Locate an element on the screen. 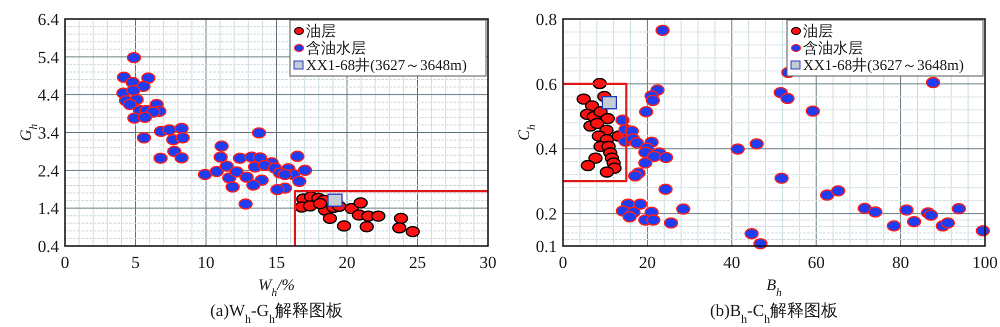 The width and height of the screenshot is (1000, 327). x-tick-label: 5 is located at coordinates (135, 262).